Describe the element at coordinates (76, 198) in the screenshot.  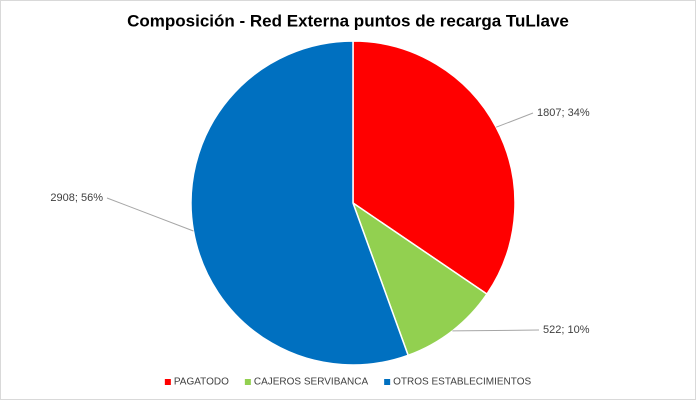
I see `data-label: 2908; 56%` at that location.